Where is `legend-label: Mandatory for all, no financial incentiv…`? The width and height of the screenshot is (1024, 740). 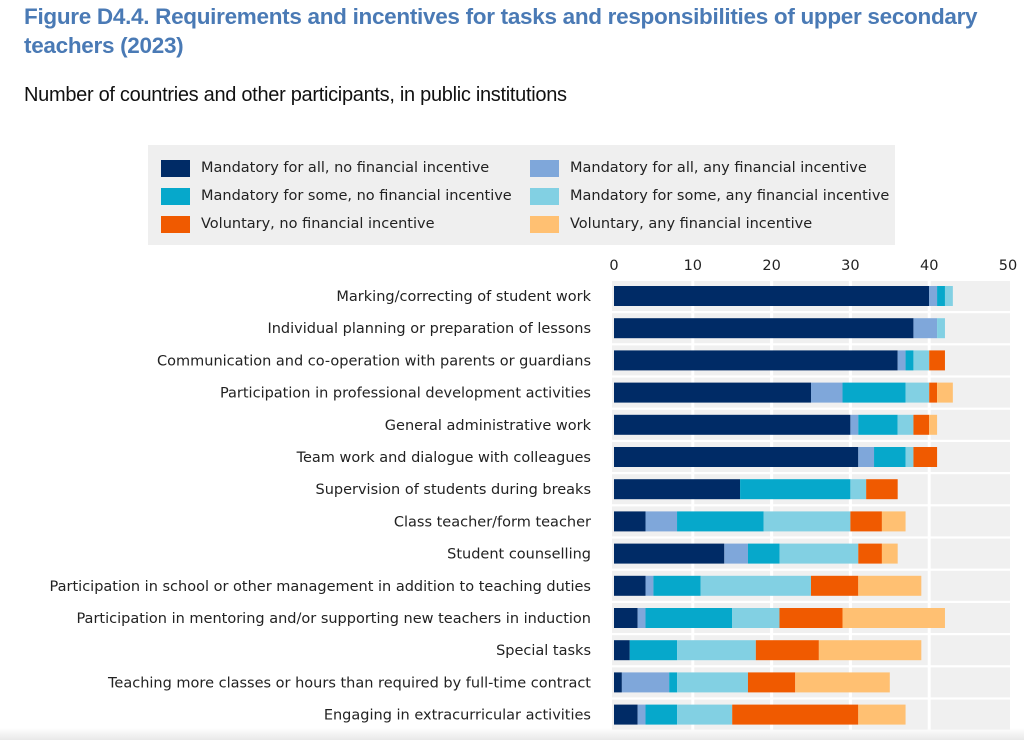
legend-label: Mandatory for all, no financial incentiv… is located at coordinates (345, 168).